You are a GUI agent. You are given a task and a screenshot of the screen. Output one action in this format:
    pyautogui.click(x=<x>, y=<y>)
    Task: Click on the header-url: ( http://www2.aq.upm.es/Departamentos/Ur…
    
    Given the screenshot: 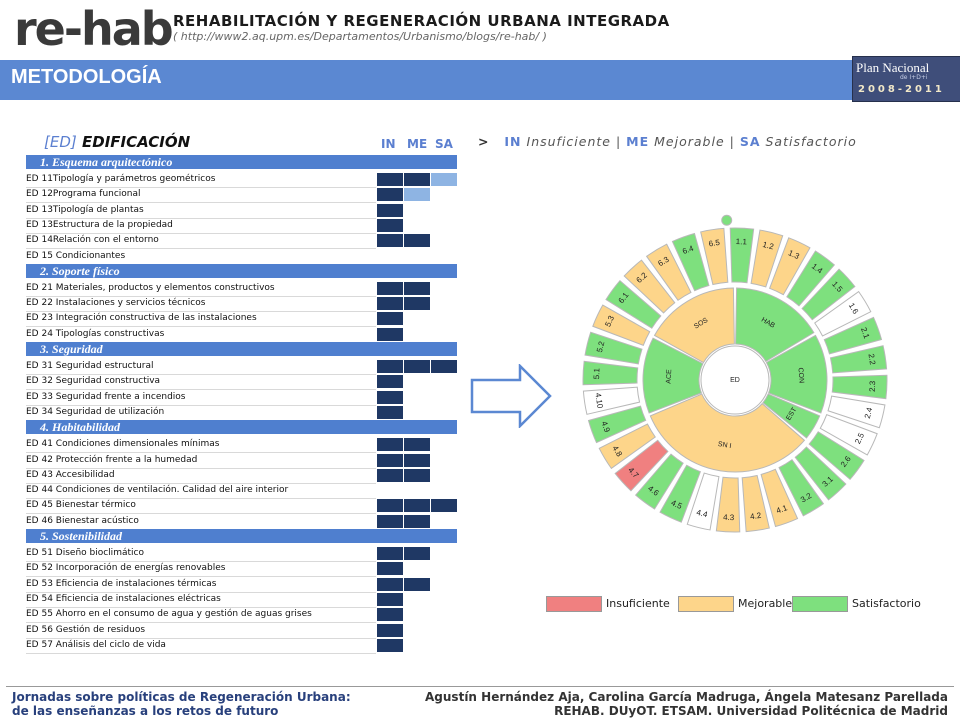 What is the action you would take?
    pyautogui.click(x=360, y=36)
    